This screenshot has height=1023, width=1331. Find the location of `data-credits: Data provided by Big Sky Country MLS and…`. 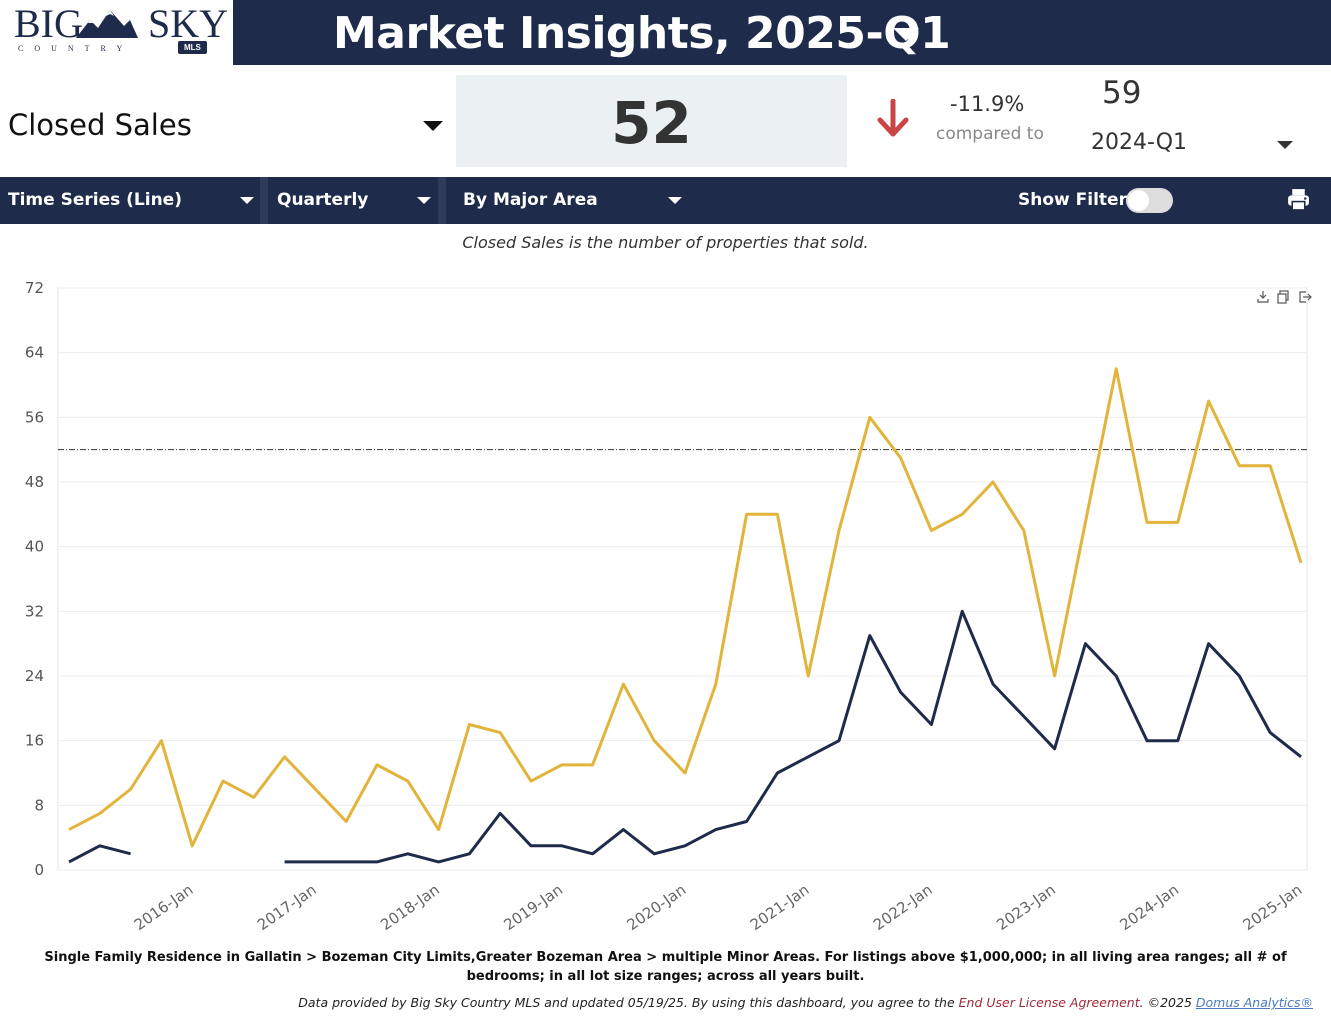

data-credits: Data provided by Big Sky Country MLS and… is located at coordinates (805, 1002).